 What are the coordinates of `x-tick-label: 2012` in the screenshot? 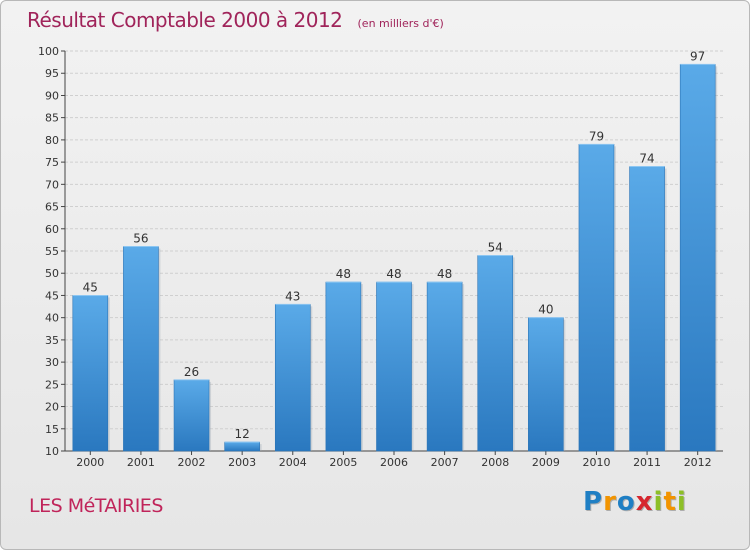 It's located at (698, 462).